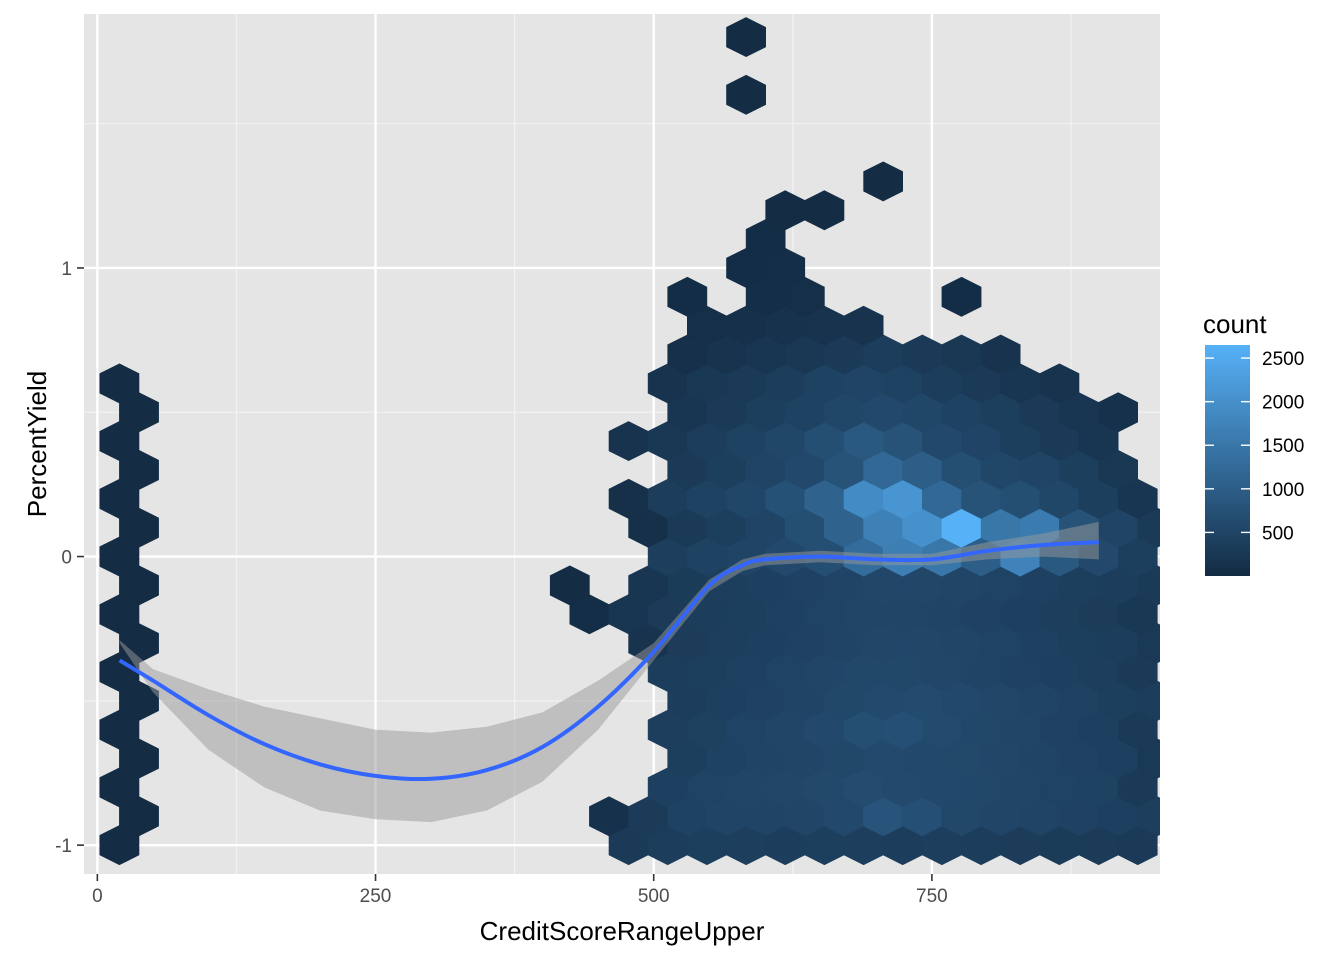  I want to click on y-tick-label: 0, so click(66, 558).